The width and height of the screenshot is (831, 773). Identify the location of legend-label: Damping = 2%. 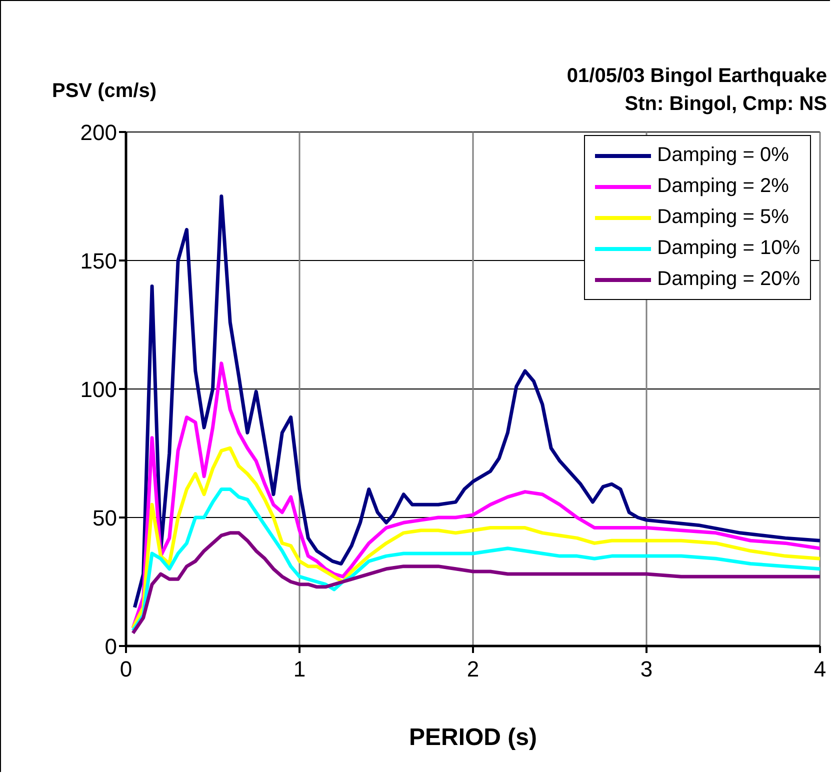
(723, 186).